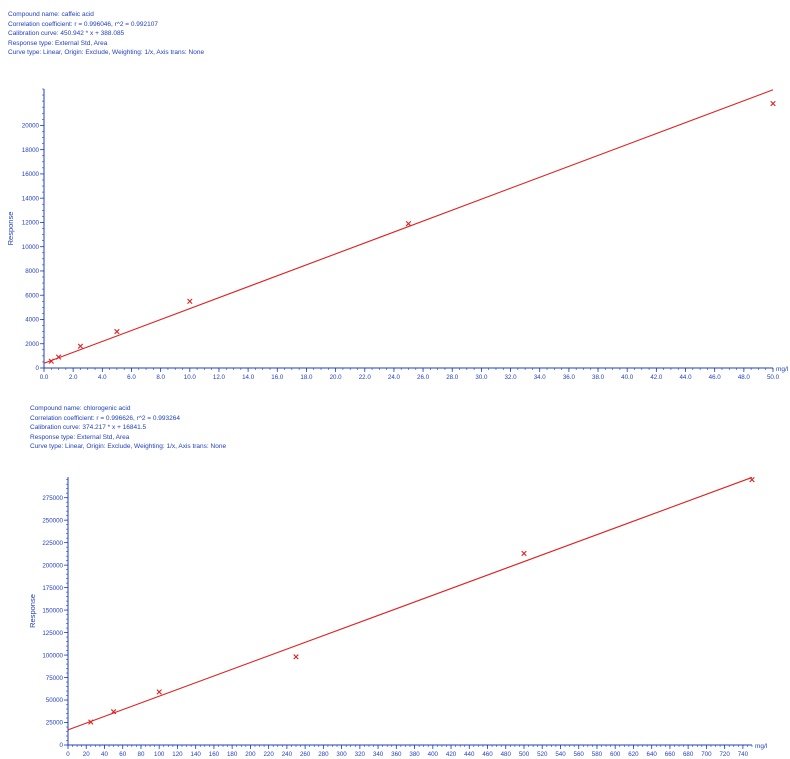 The width and height of the screenshot is (790, 759). Describe the element at coordinates (306, 377) in the screenshot. I see `x-tick-label: 18.0` at that location.